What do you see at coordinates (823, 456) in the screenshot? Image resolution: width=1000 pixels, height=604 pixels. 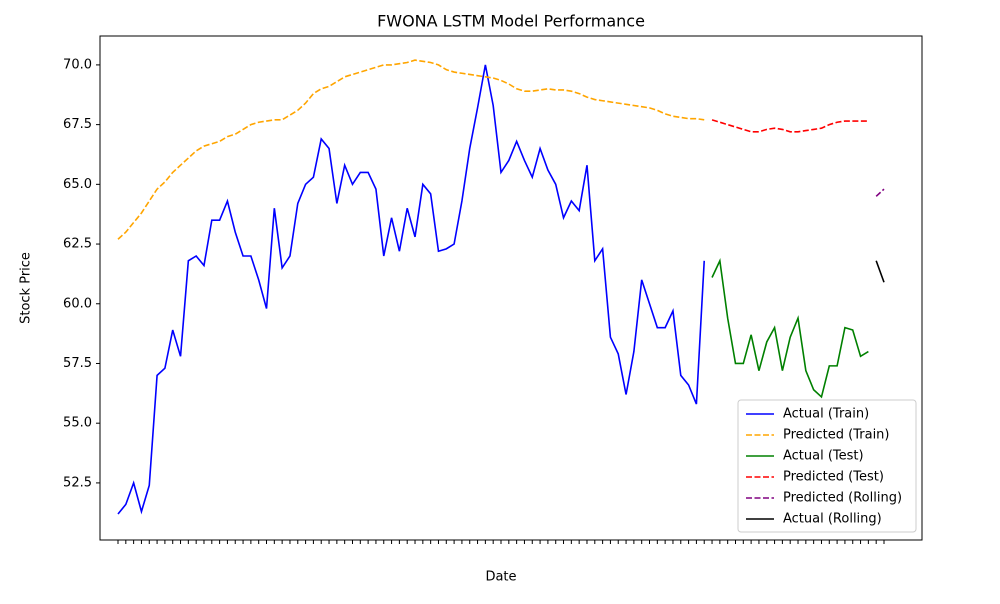 I see `legend-label: Actual (Test)` at bounding box center [823, 456].